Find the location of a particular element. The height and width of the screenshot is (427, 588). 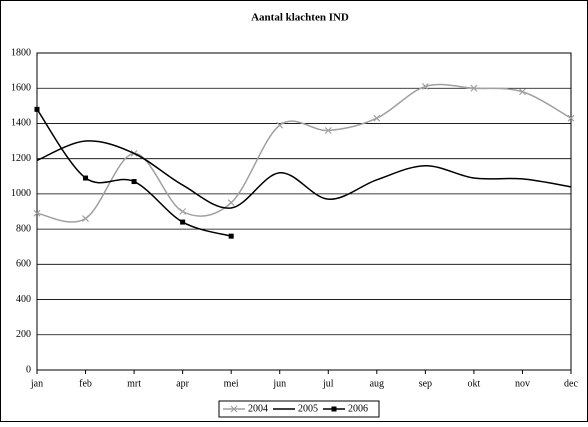

legend-box is located at coordinates (299, 409).